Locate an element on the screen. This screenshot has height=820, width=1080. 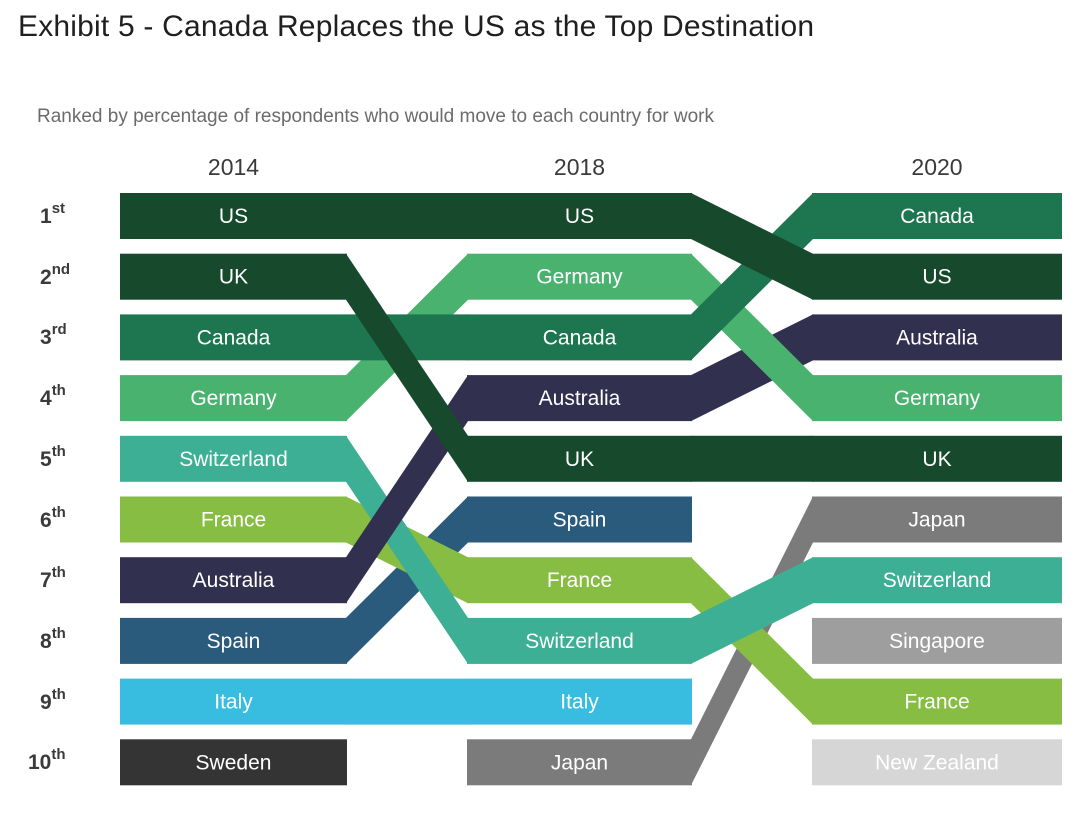
label-canada-2020: Canada is located at coordinates (937, 216).